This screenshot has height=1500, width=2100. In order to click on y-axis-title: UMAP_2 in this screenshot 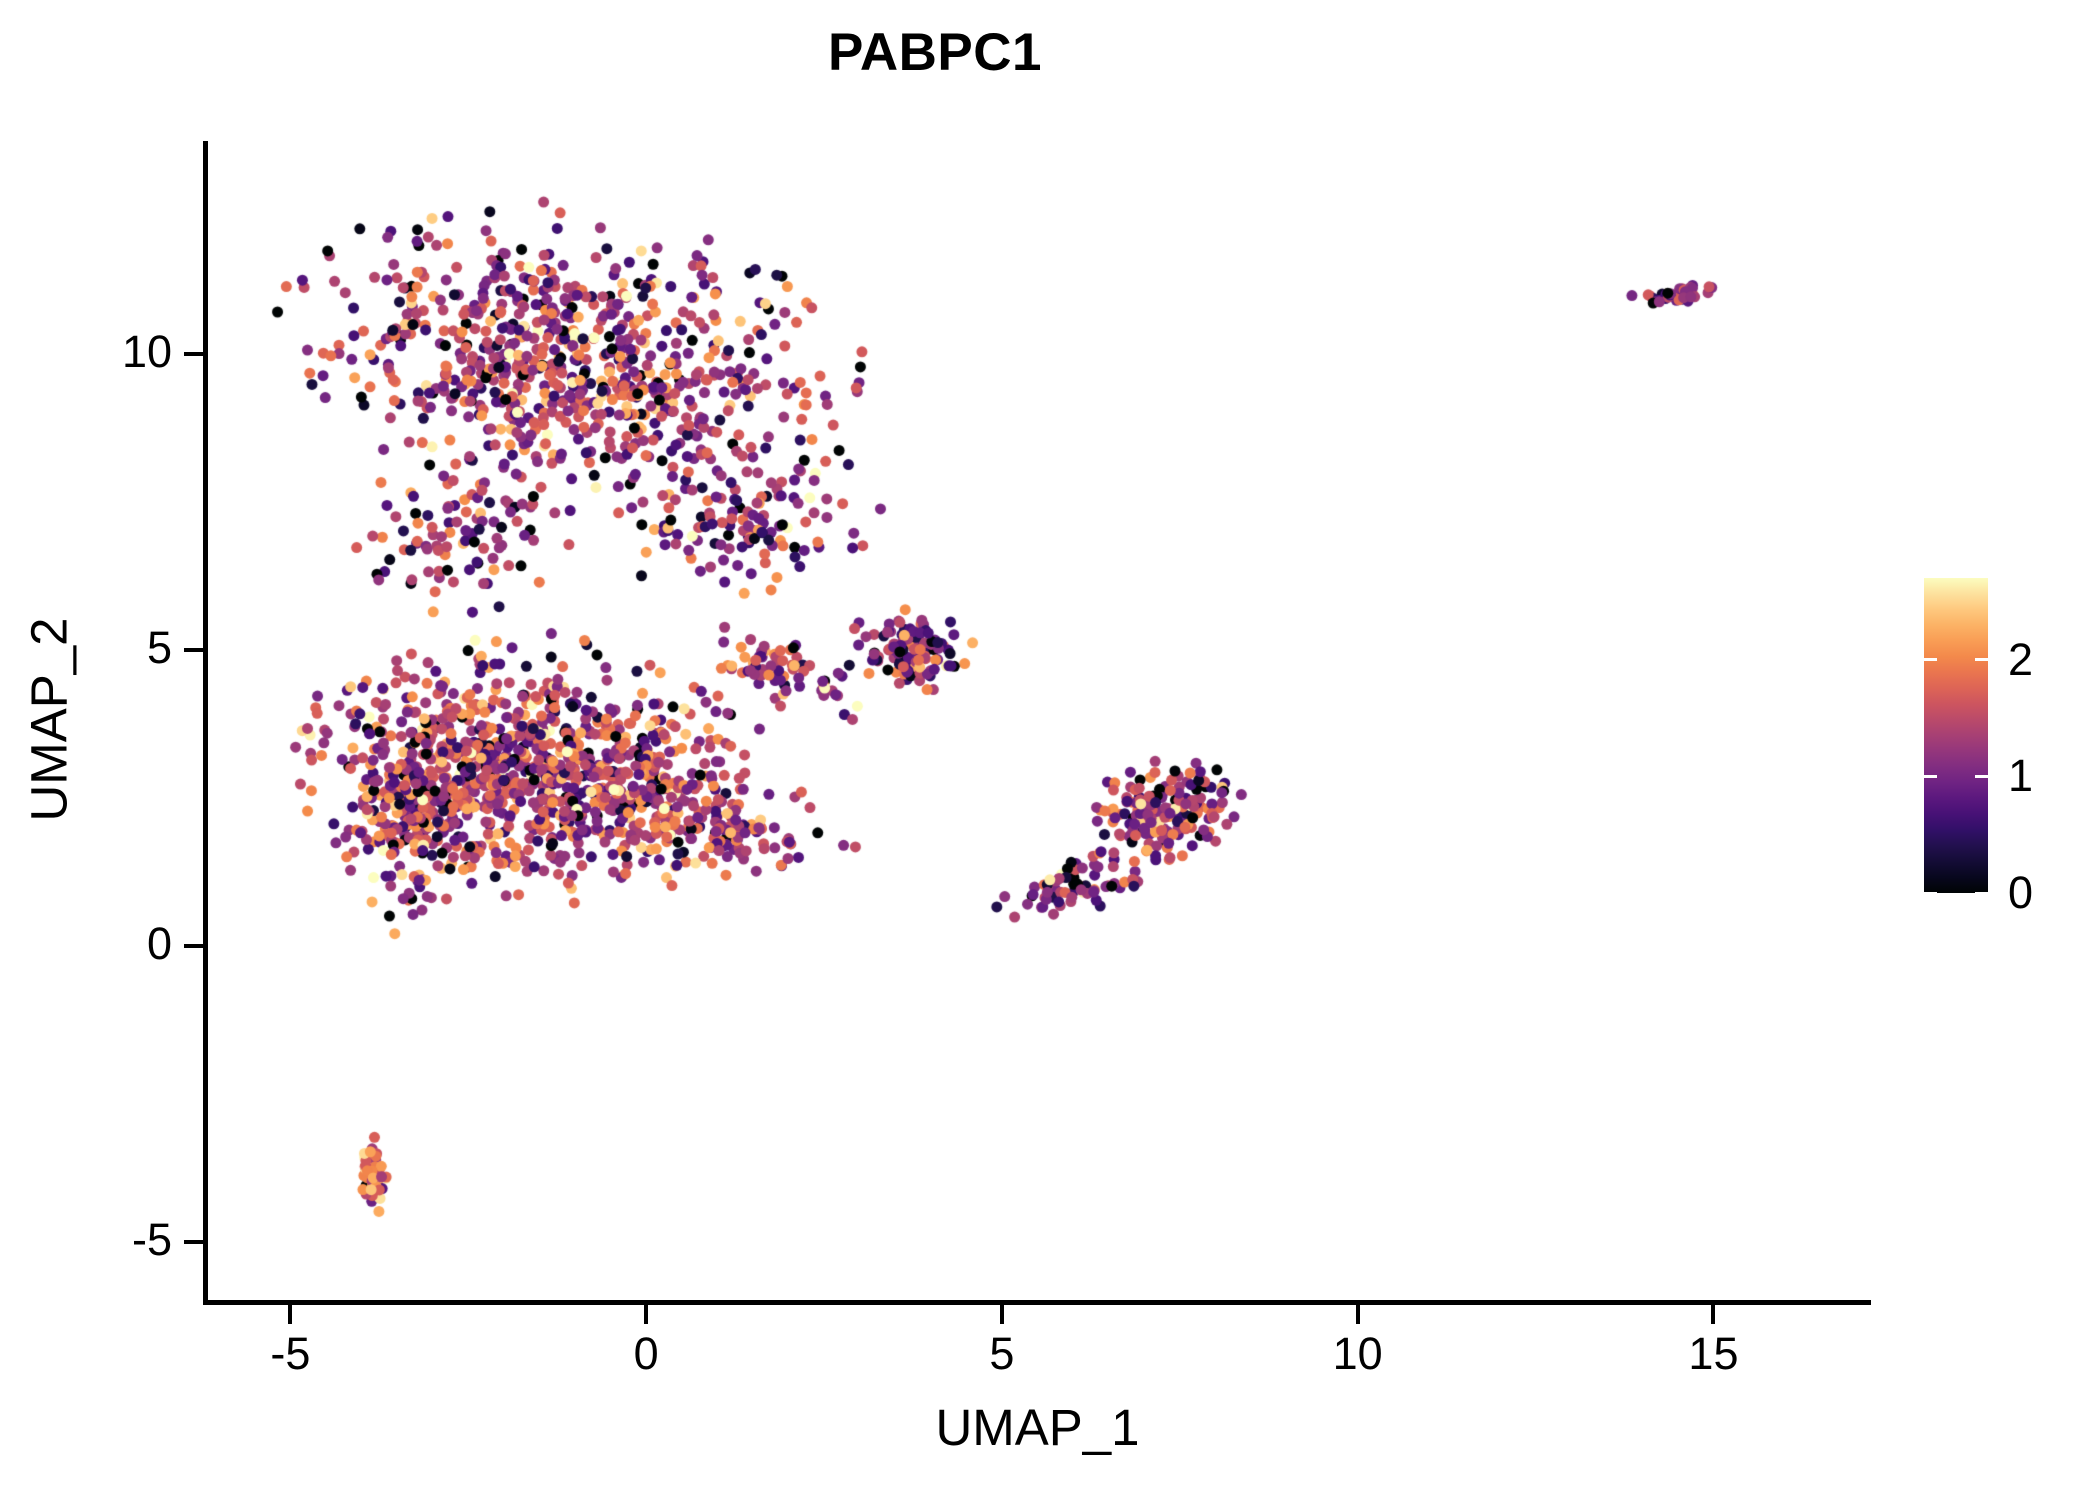, I will do `click(49, 719)`.